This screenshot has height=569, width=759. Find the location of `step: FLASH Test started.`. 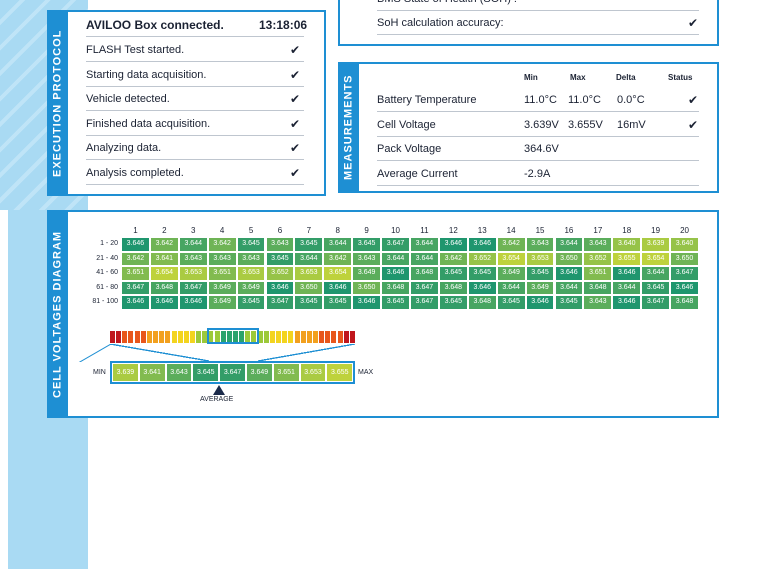

step: FLASH Test started. is located at coordinates (195, 50).